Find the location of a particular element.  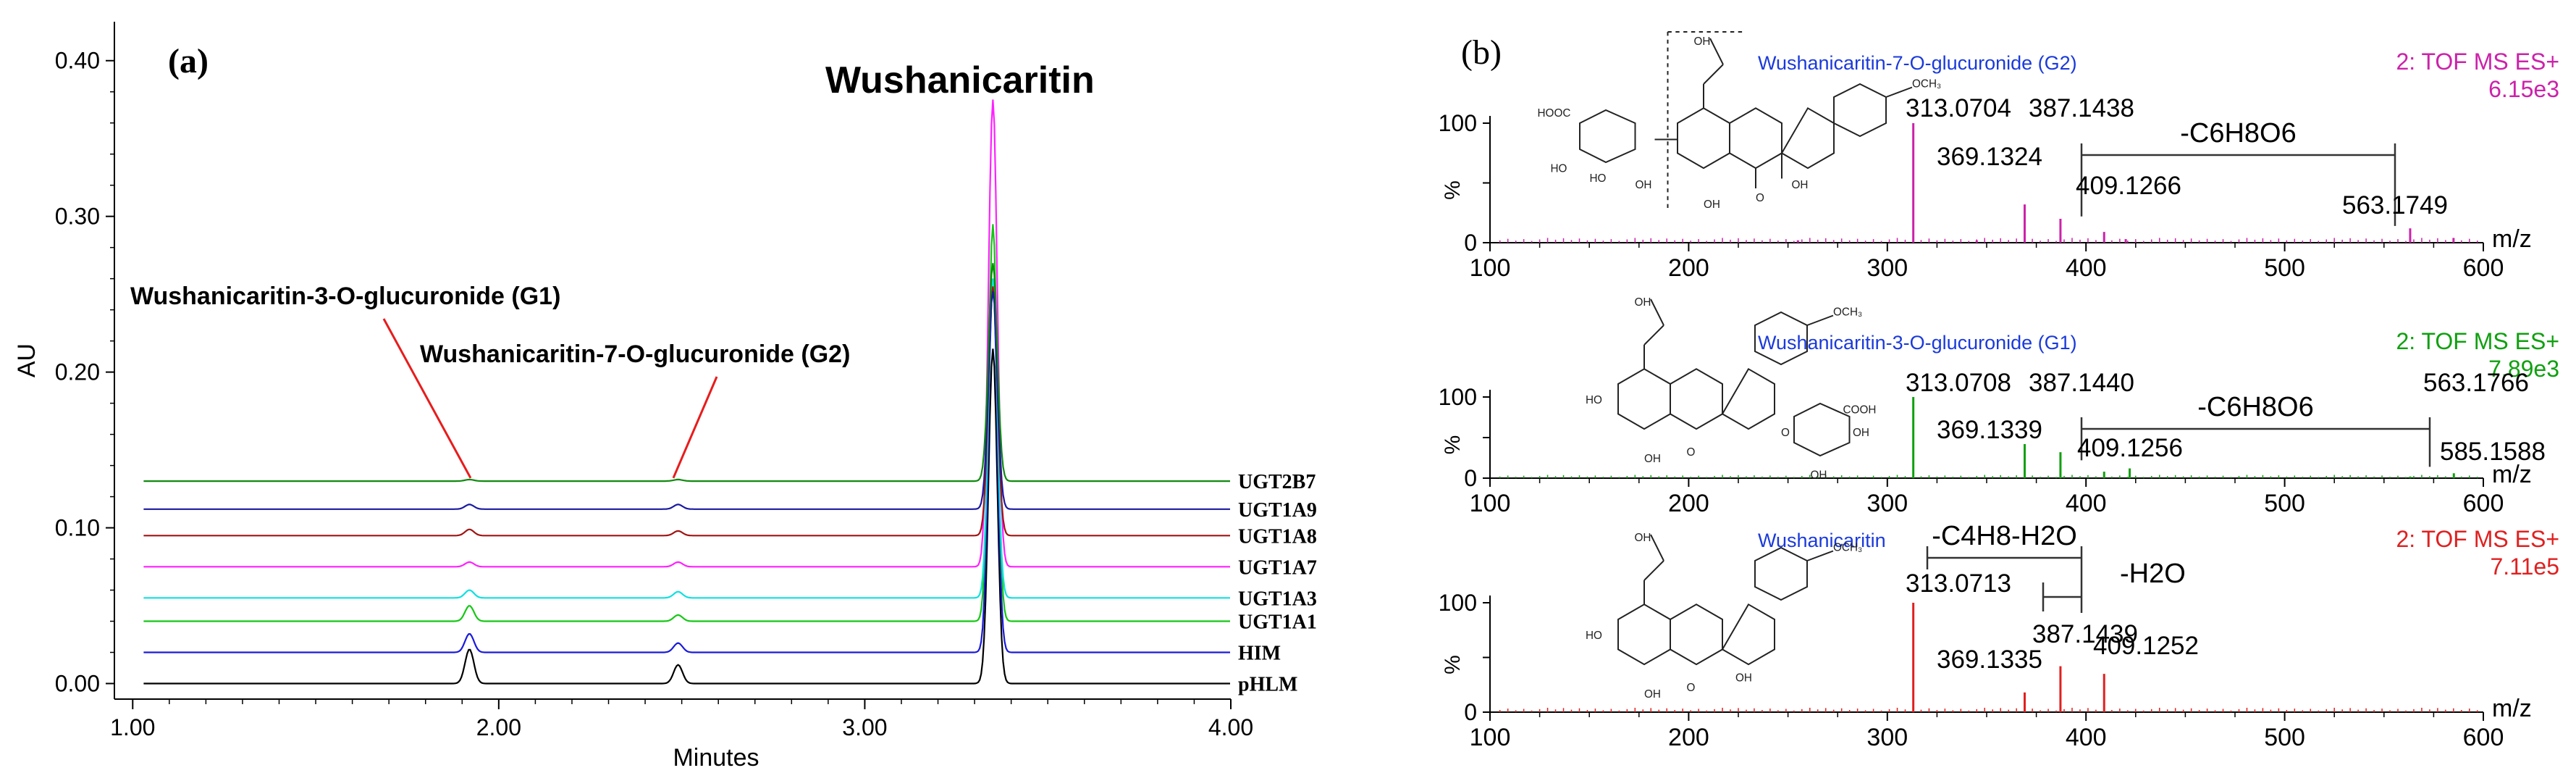

panel-a-label: (a) is located at coordinates (188, 61).